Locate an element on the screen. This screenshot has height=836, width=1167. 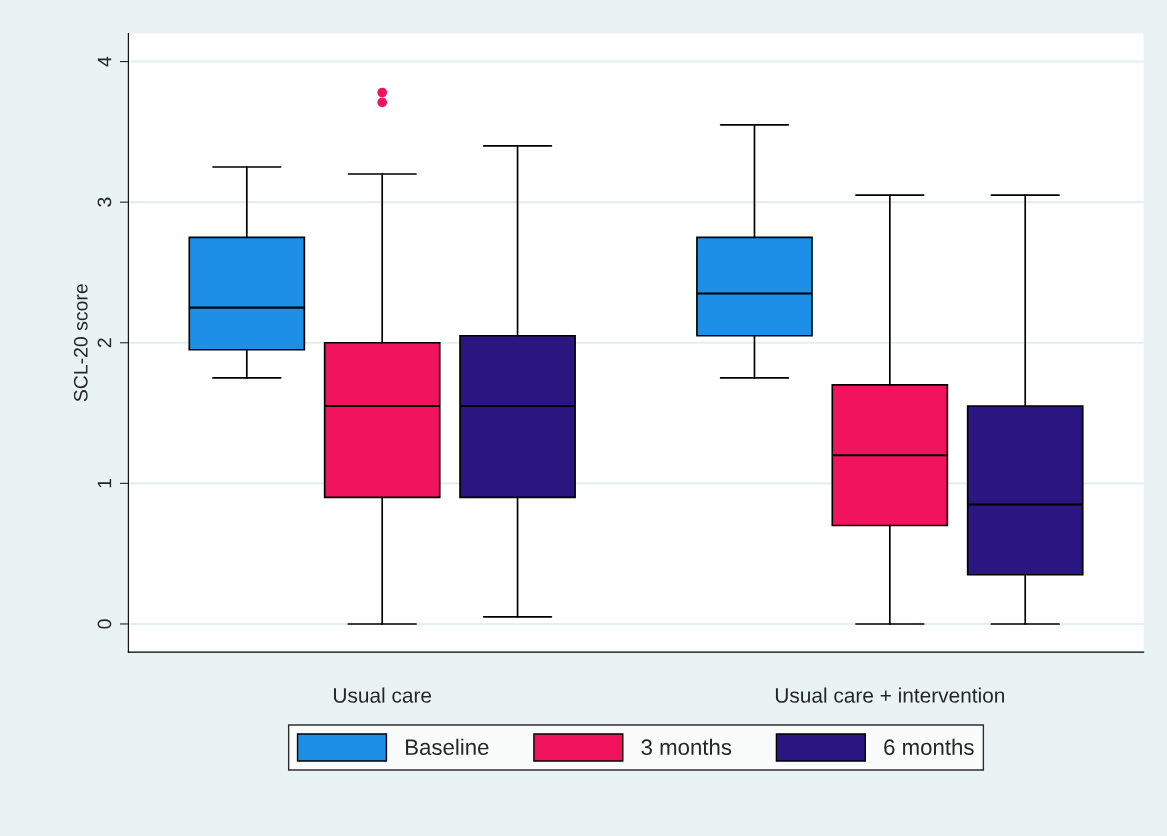
x-tick-label: Usual care + intervention is located at coordinates (890, 695).